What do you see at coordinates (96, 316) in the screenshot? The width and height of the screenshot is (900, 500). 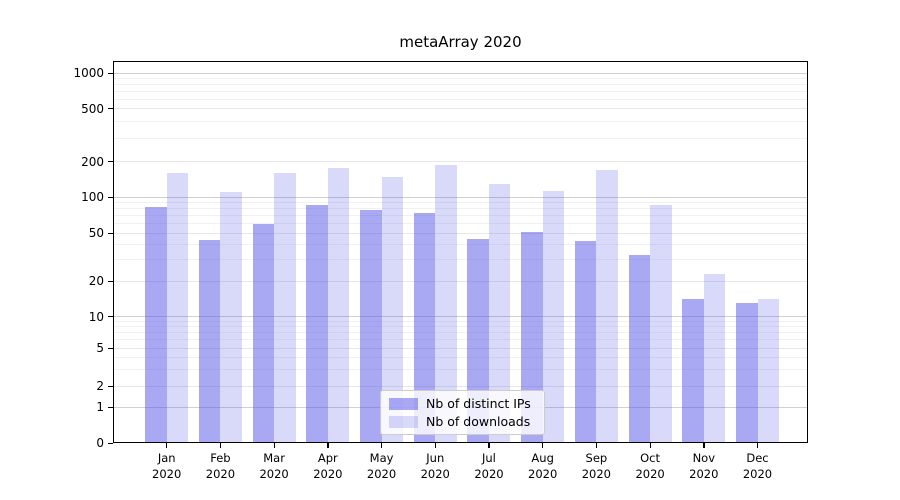 I see `y-tick-label: 10` at bounding box center [96, 316].